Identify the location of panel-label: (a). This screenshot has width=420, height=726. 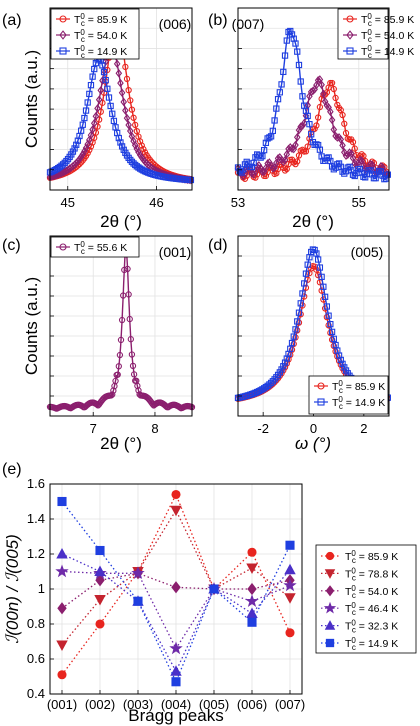
(12, 20).